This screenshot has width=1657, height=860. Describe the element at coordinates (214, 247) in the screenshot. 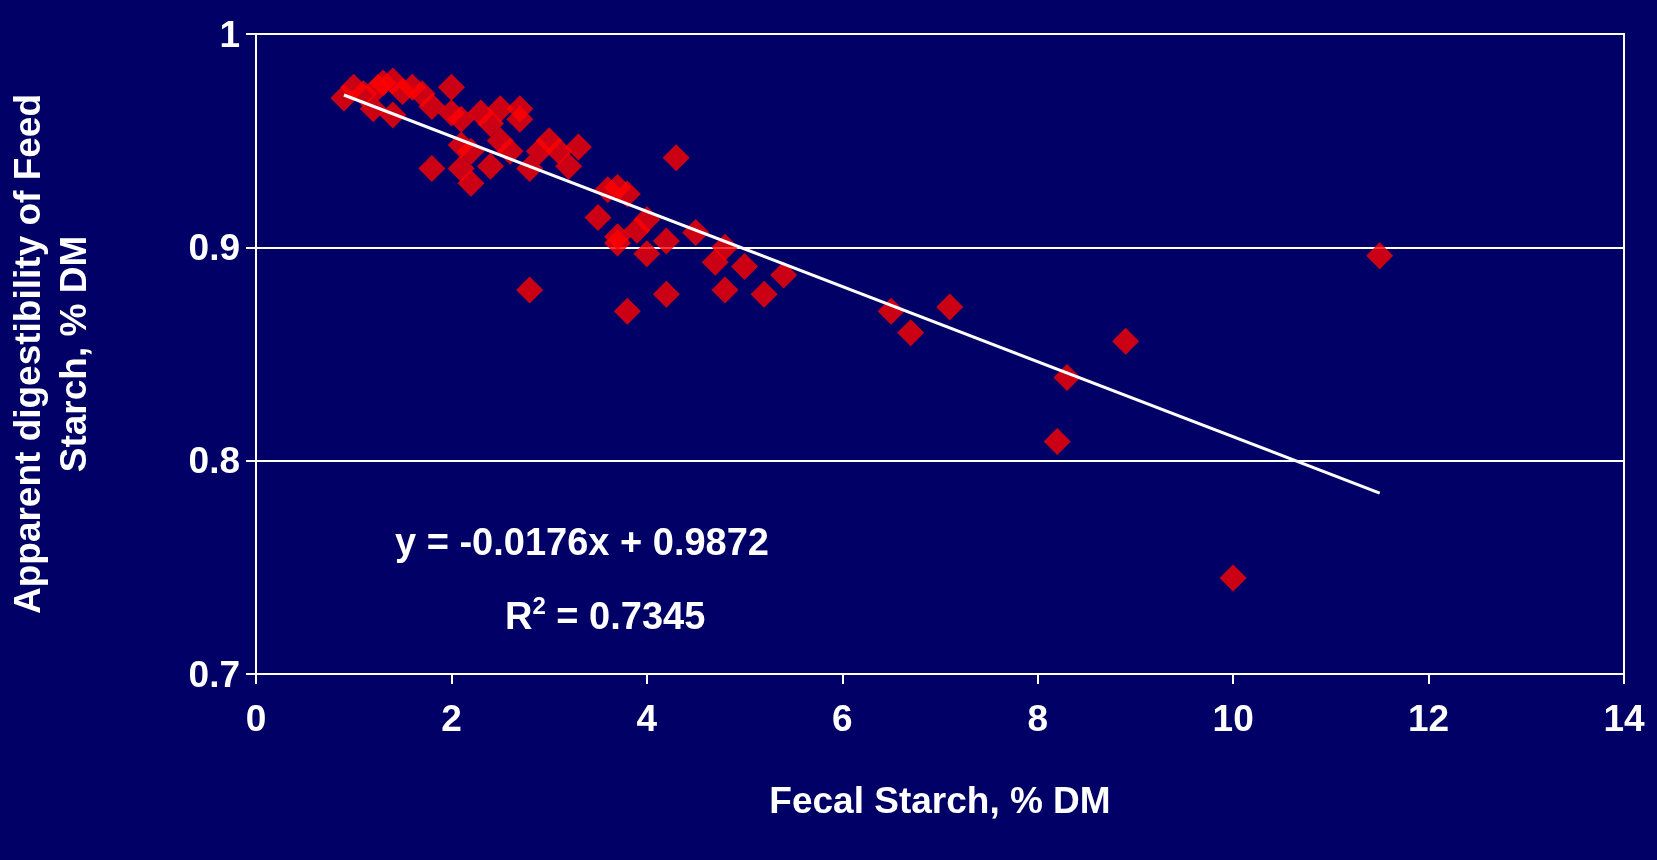

I see `y-tick-label: 0.9` at that location.